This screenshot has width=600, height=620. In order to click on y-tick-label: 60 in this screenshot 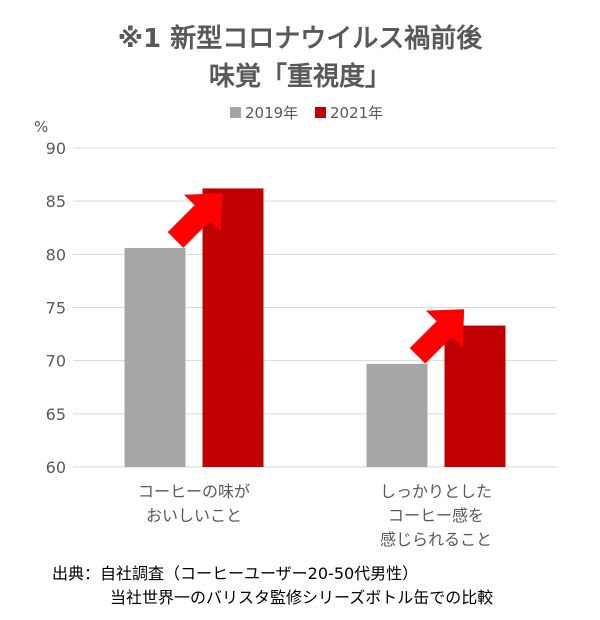, I will do `click(56, 467)`.